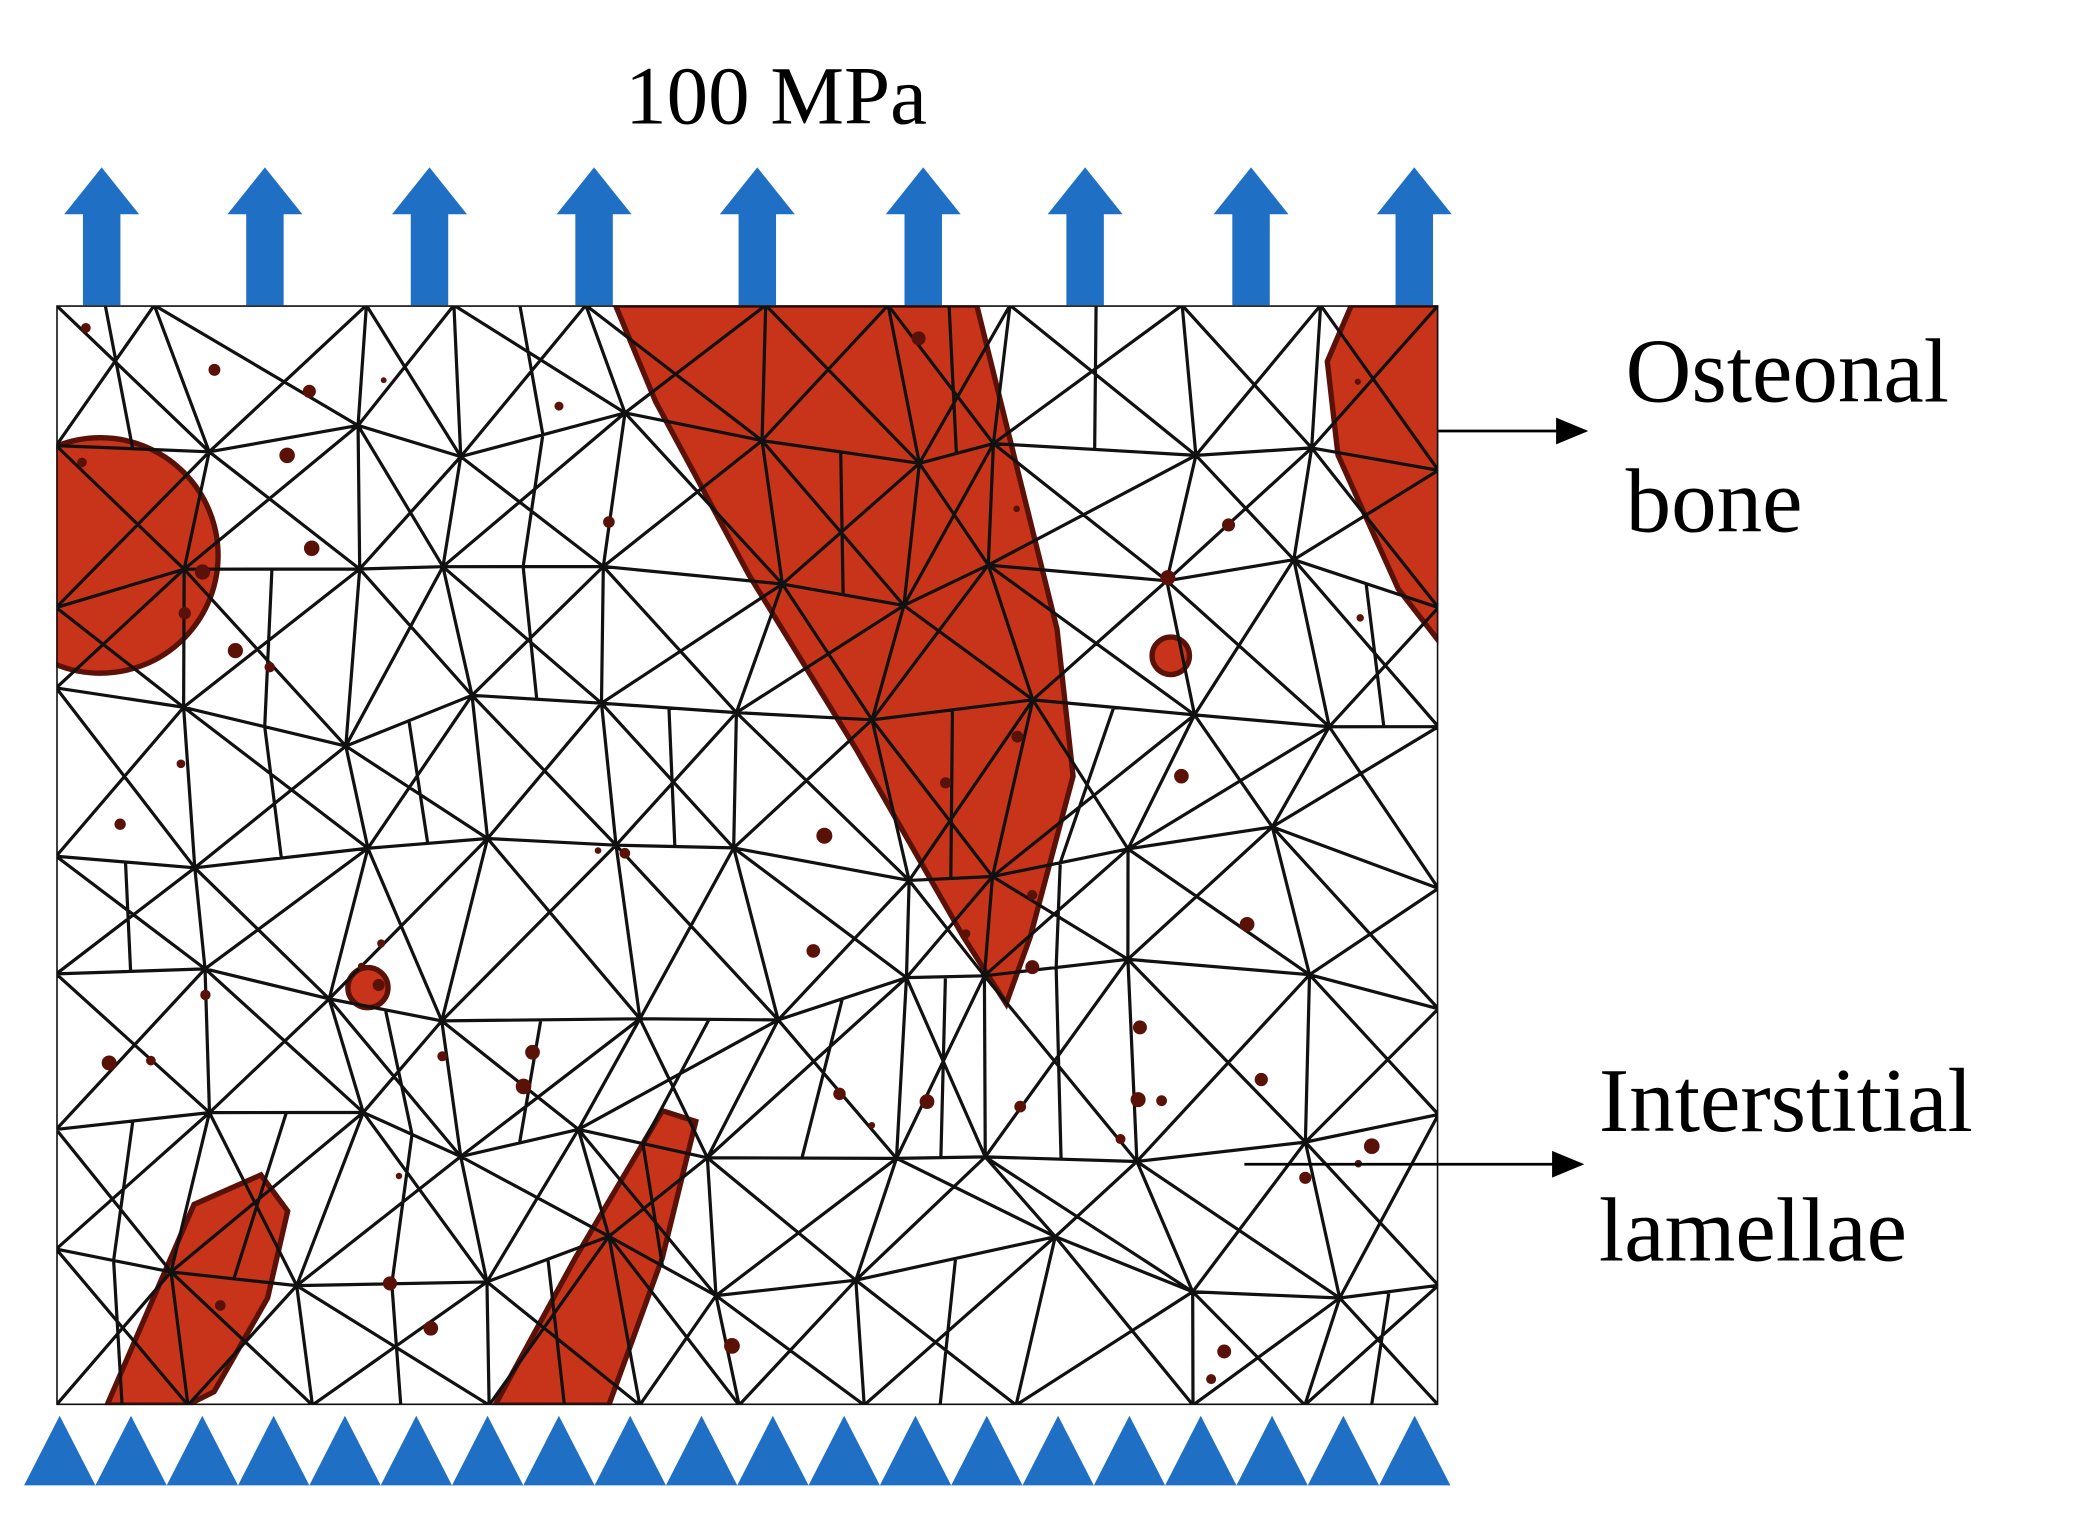  Describe the element at coordinates (1787, 371) in the screenshot. I see `label-line: Osteonal` at that location.